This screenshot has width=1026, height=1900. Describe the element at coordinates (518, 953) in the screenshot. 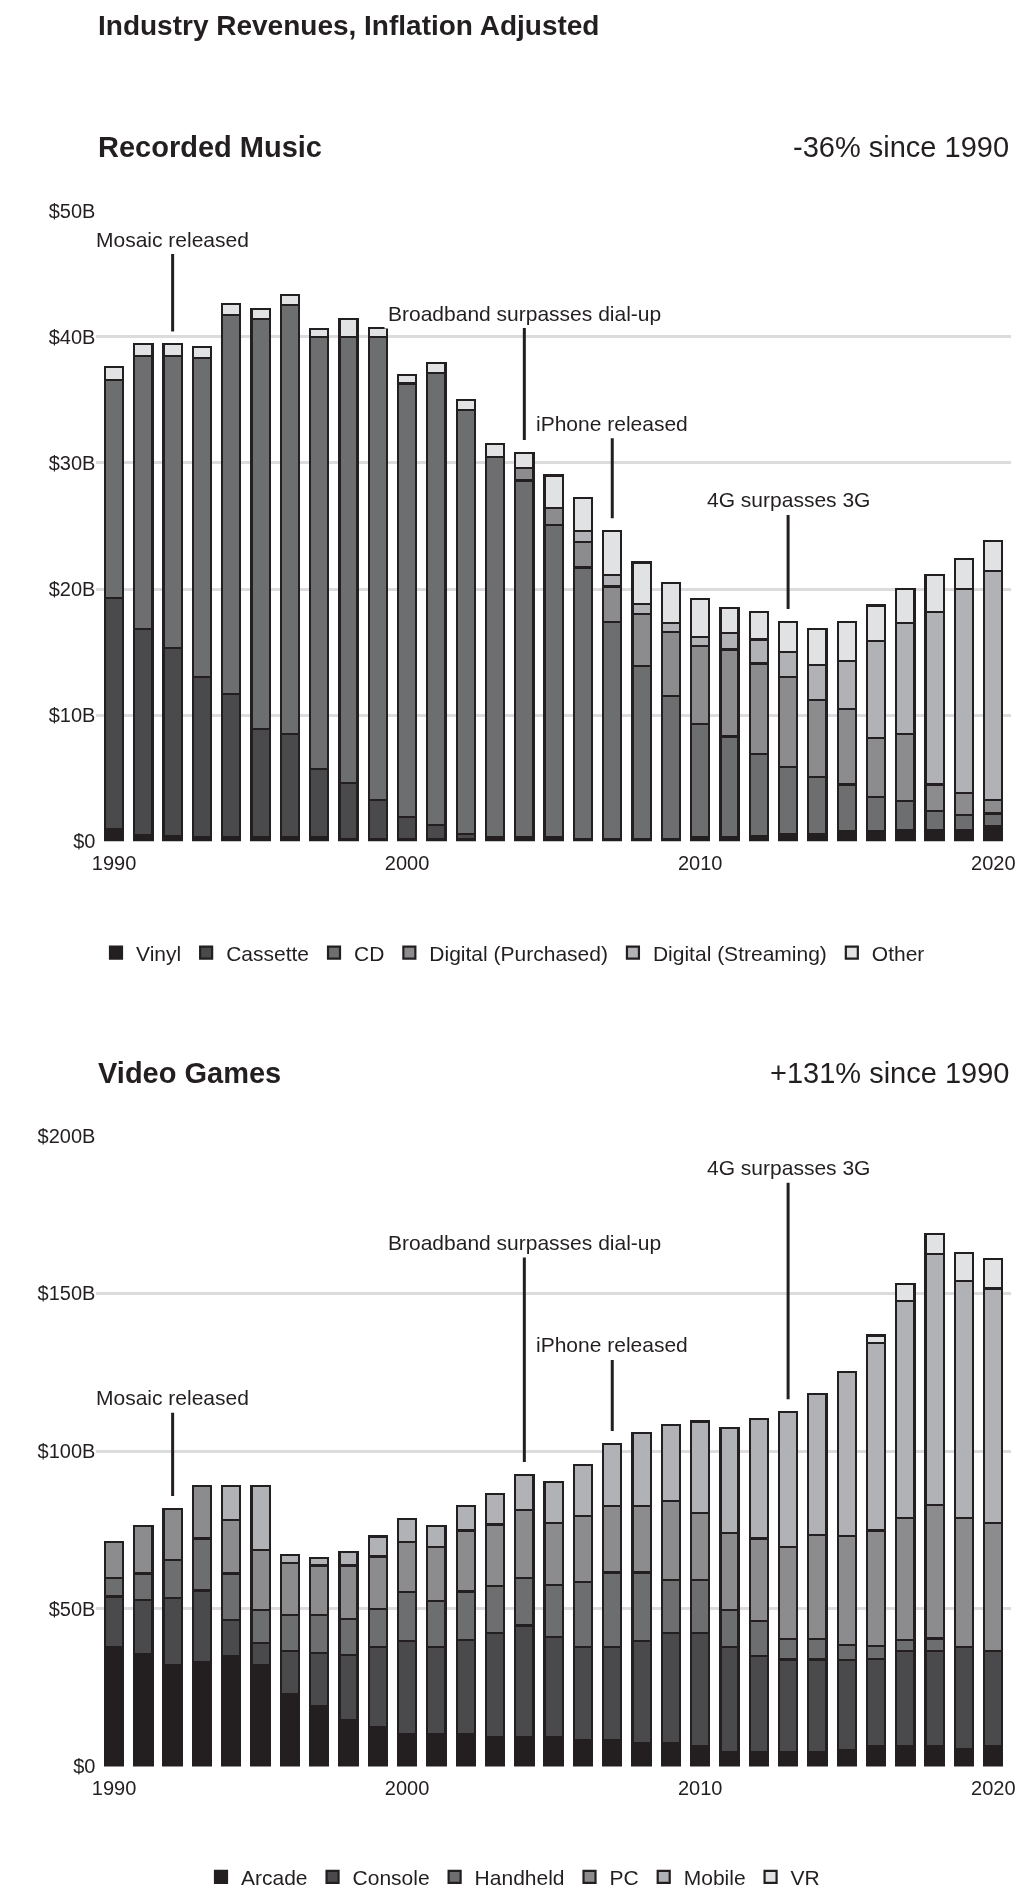

I see `legend-label: Digital (Purchased)` at that location.